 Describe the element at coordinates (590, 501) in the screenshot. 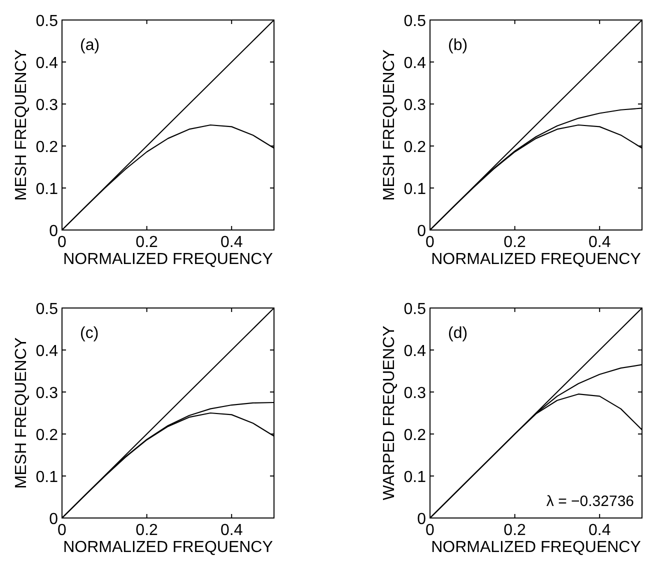

I see `annotation: λ = −0.32736` at that location.